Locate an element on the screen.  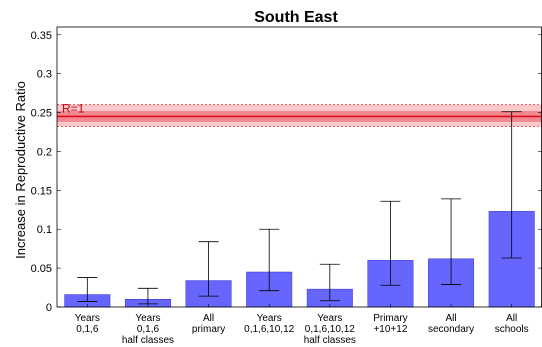
x-tick-label-line: +10+12 is located at coordinates (390, 329).